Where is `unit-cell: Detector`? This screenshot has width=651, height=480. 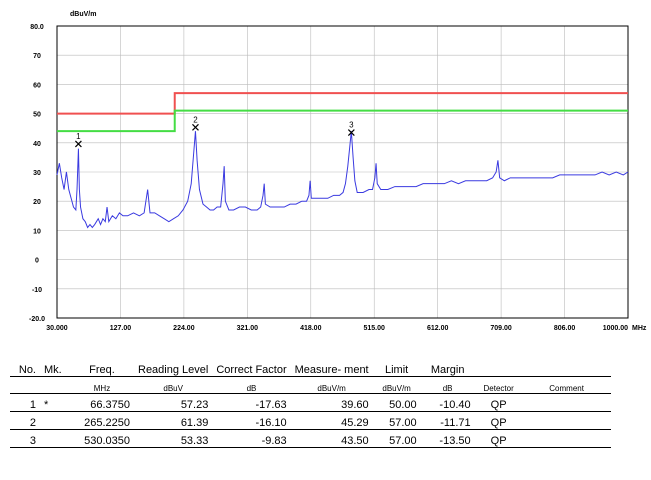 unit-cell: Detector is located at coordinates (498, 385).